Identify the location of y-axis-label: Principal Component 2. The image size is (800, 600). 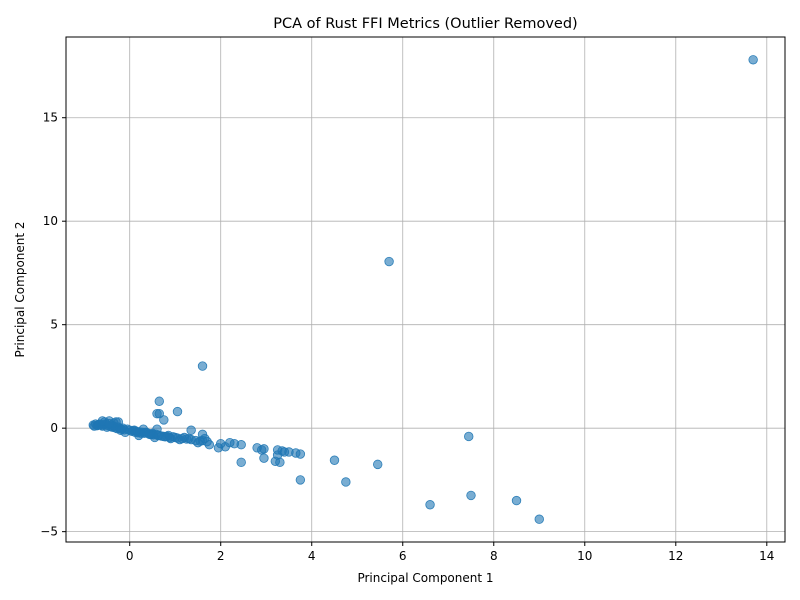
(20, 289).